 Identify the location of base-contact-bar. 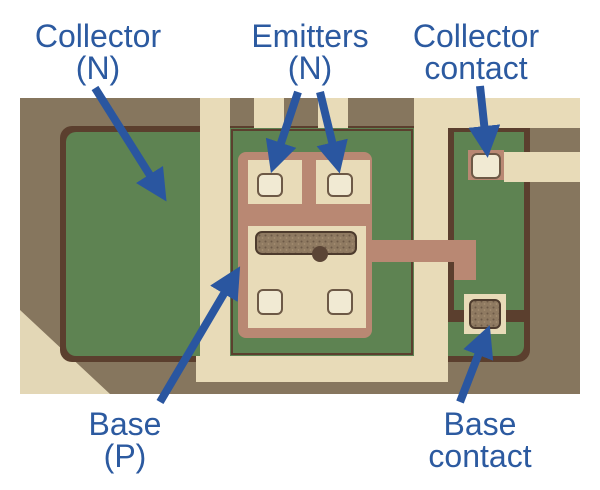
(306, 243).